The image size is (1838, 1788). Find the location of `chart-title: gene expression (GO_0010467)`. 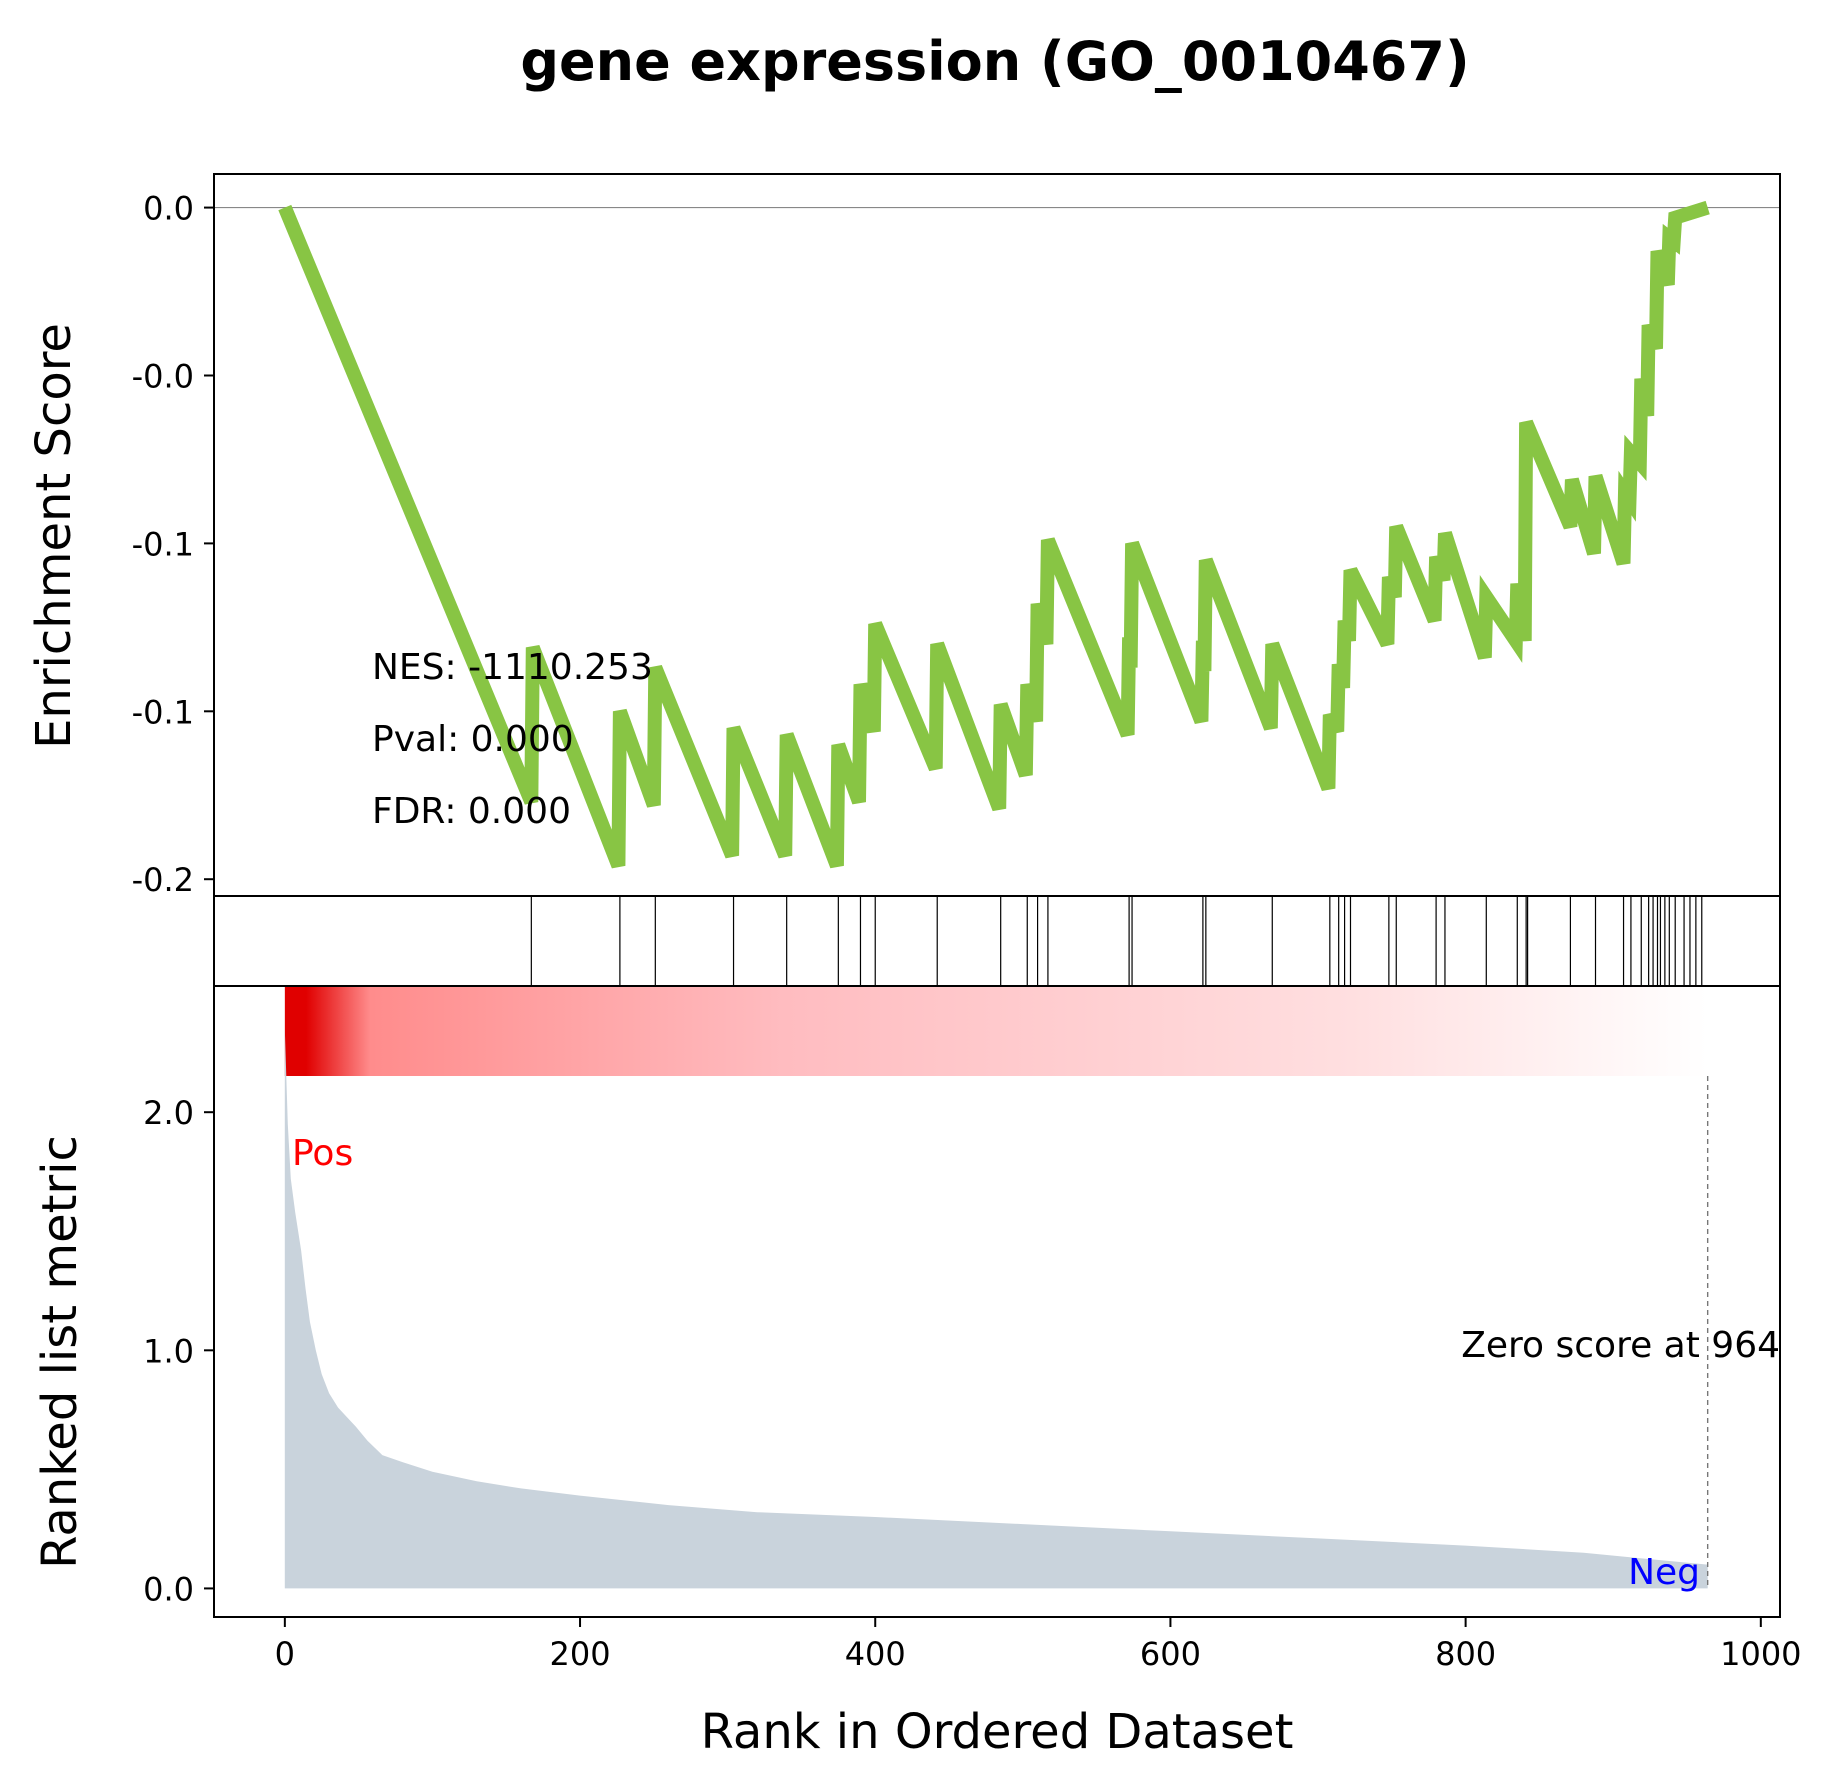

chart-title: gene expression (GO_0010467) is located at coordinates (994, 61).